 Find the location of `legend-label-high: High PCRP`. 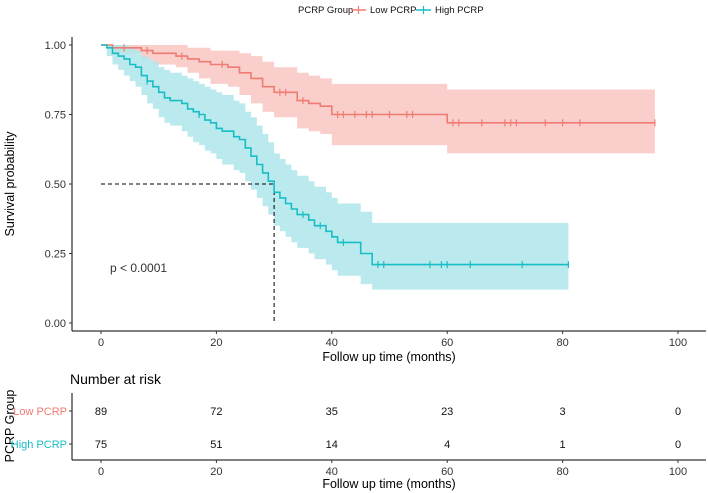

legend-label-high: High PCRP is located at coordinates (459, 10).